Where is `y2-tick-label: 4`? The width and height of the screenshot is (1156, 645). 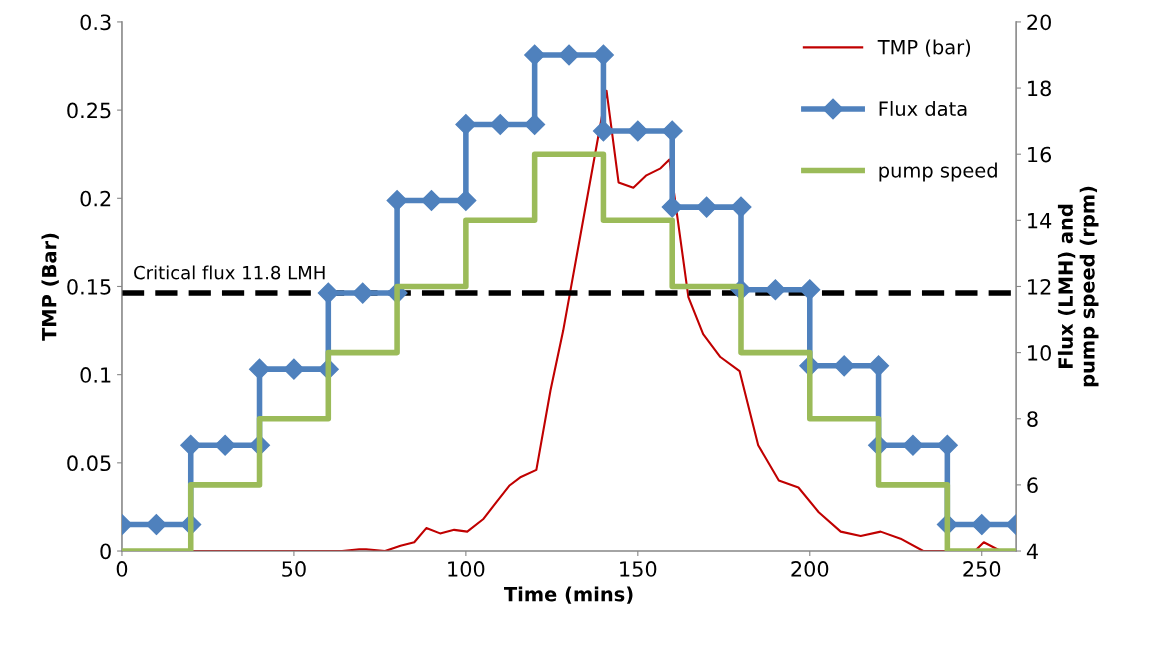
y2-tick-label: 4 is located at coordinates (1032, 551).